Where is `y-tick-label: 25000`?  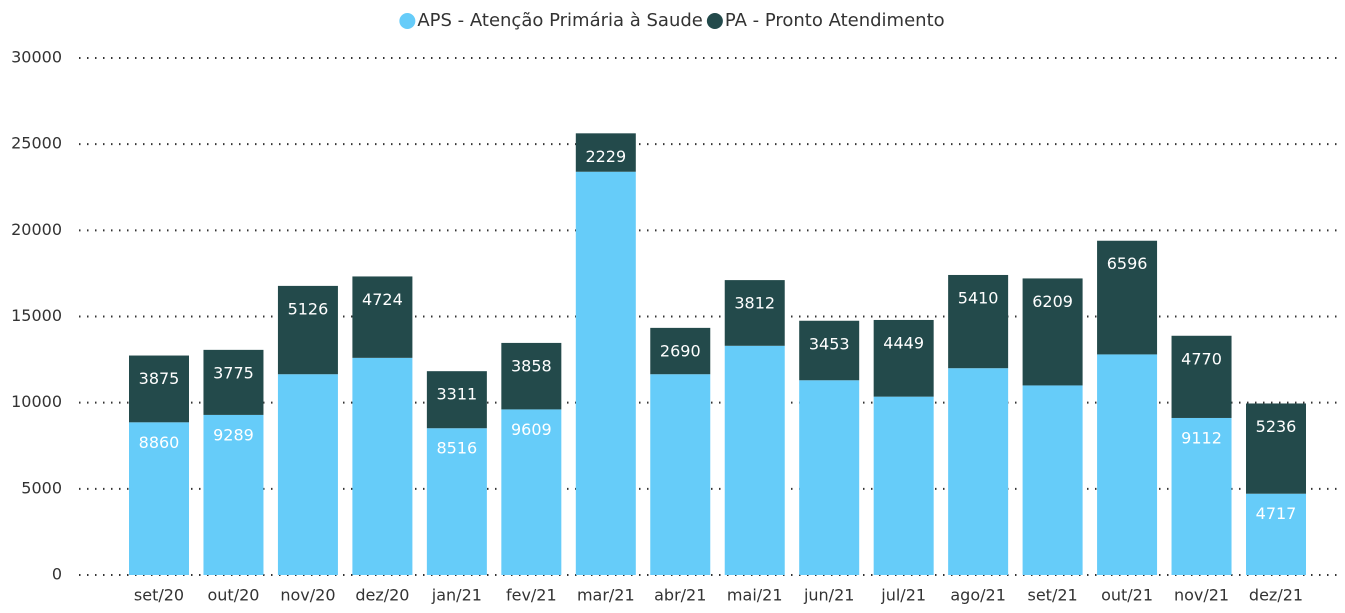 y-tick-label: 25000 is located at coordinates (36, 143).